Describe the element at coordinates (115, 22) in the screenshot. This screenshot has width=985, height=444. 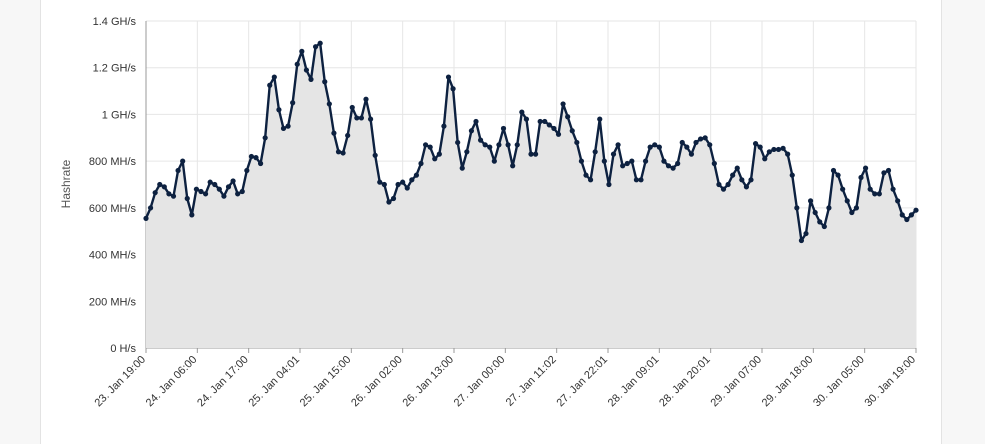
I see `y-tick-label: 1.4 GH/s` at that location.